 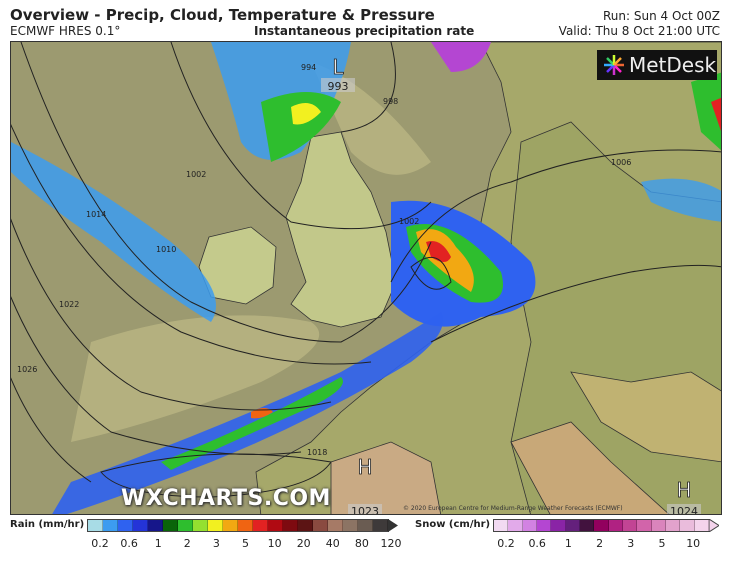 I want to click on wxcharts-watermark: WXCHARTS.COM, so click(x=226, y=498).